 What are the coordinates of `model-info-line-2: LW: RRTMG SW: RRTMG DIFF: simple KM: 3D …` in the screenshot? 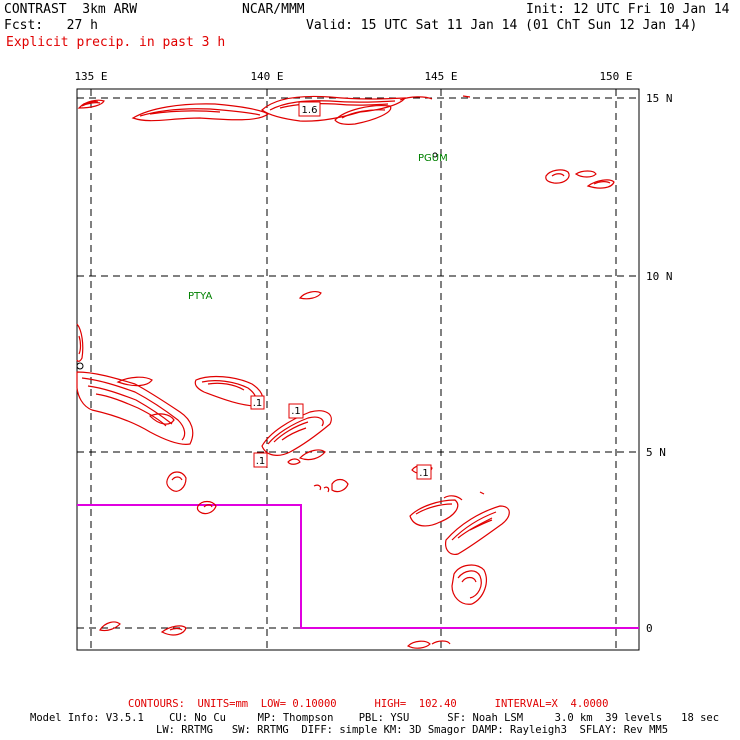 It's located at (412, 730).